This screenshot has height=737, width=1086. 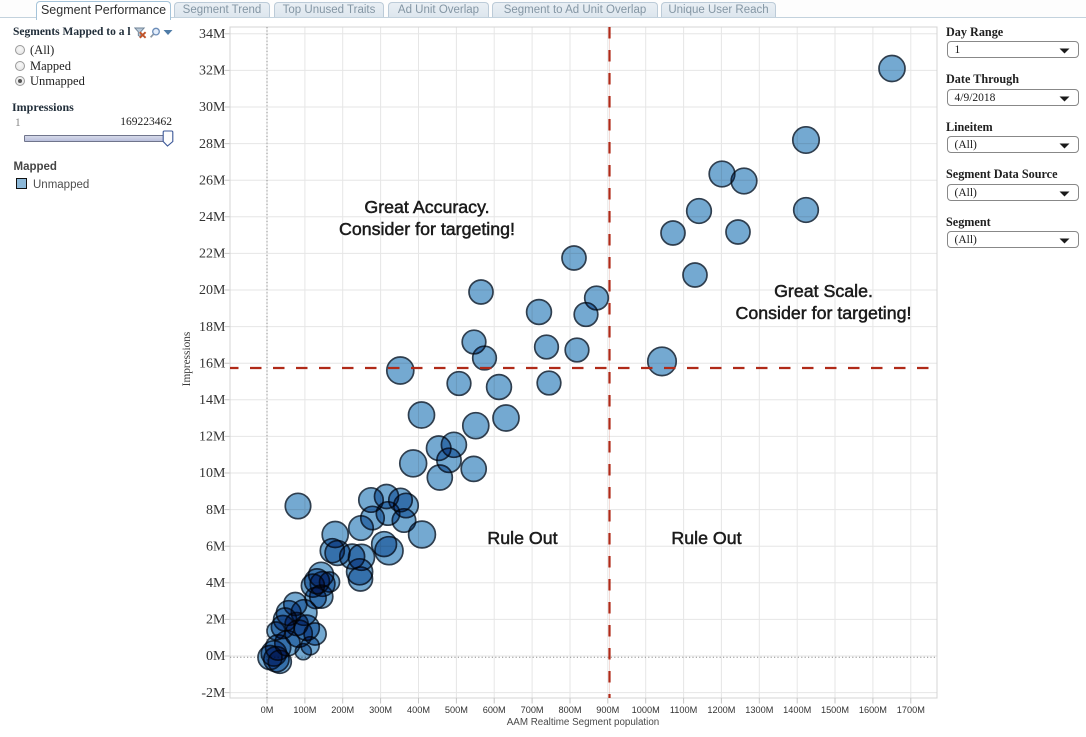 What do you see at coordinates (342, 710) in the screenshot?
I see `svg-text: 200M` at bounding box center [342, 710].